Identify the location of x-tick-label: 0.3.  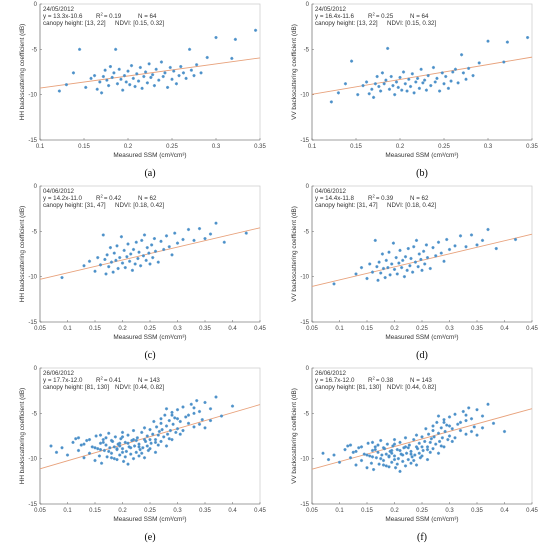
(488, 147).